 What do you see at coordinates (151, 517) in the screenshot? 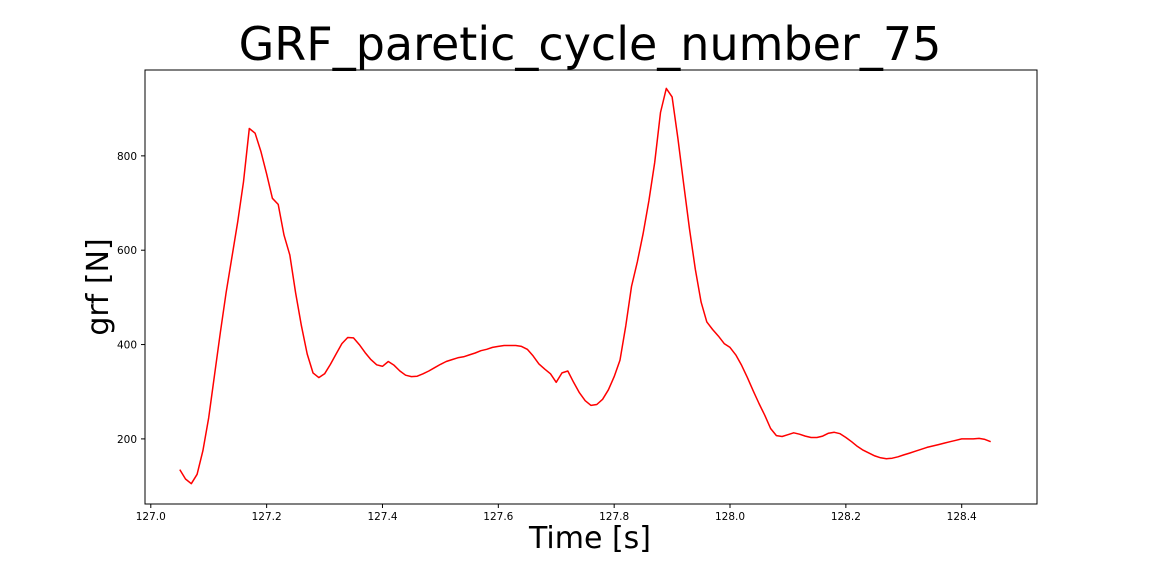
I see `x-tick-label: 127.0` at bounding box center [151, 517].